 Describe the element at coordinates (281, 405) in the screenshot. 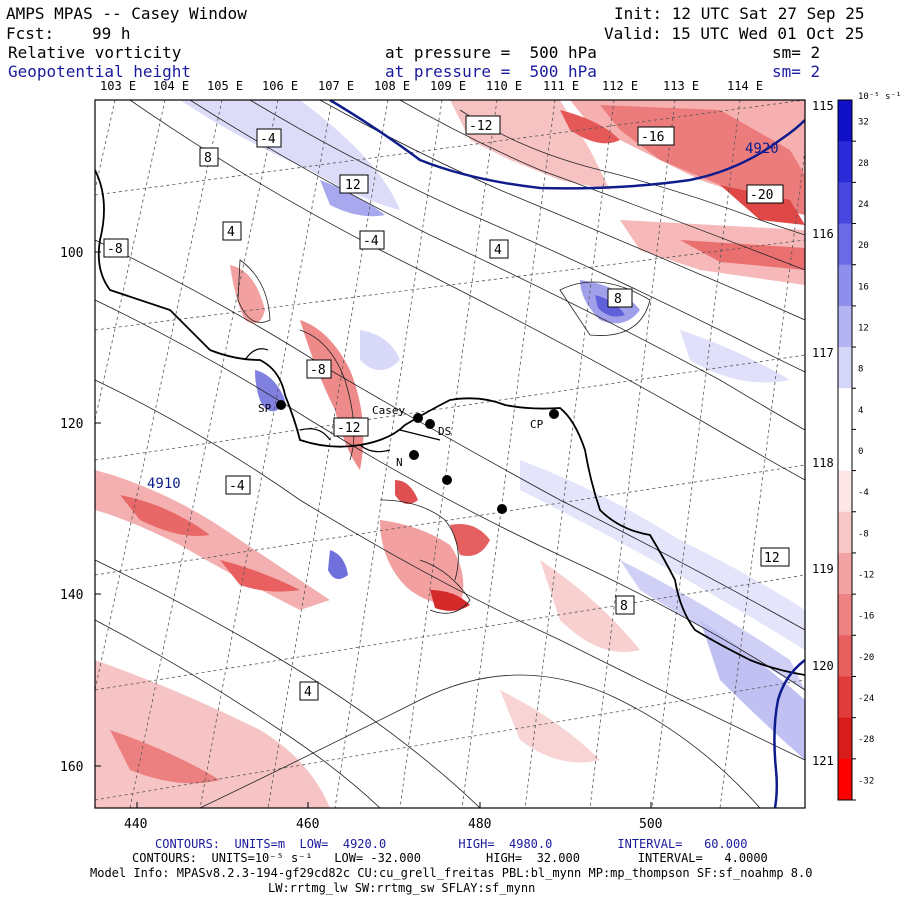

I see `station-sp-marker` at that location.